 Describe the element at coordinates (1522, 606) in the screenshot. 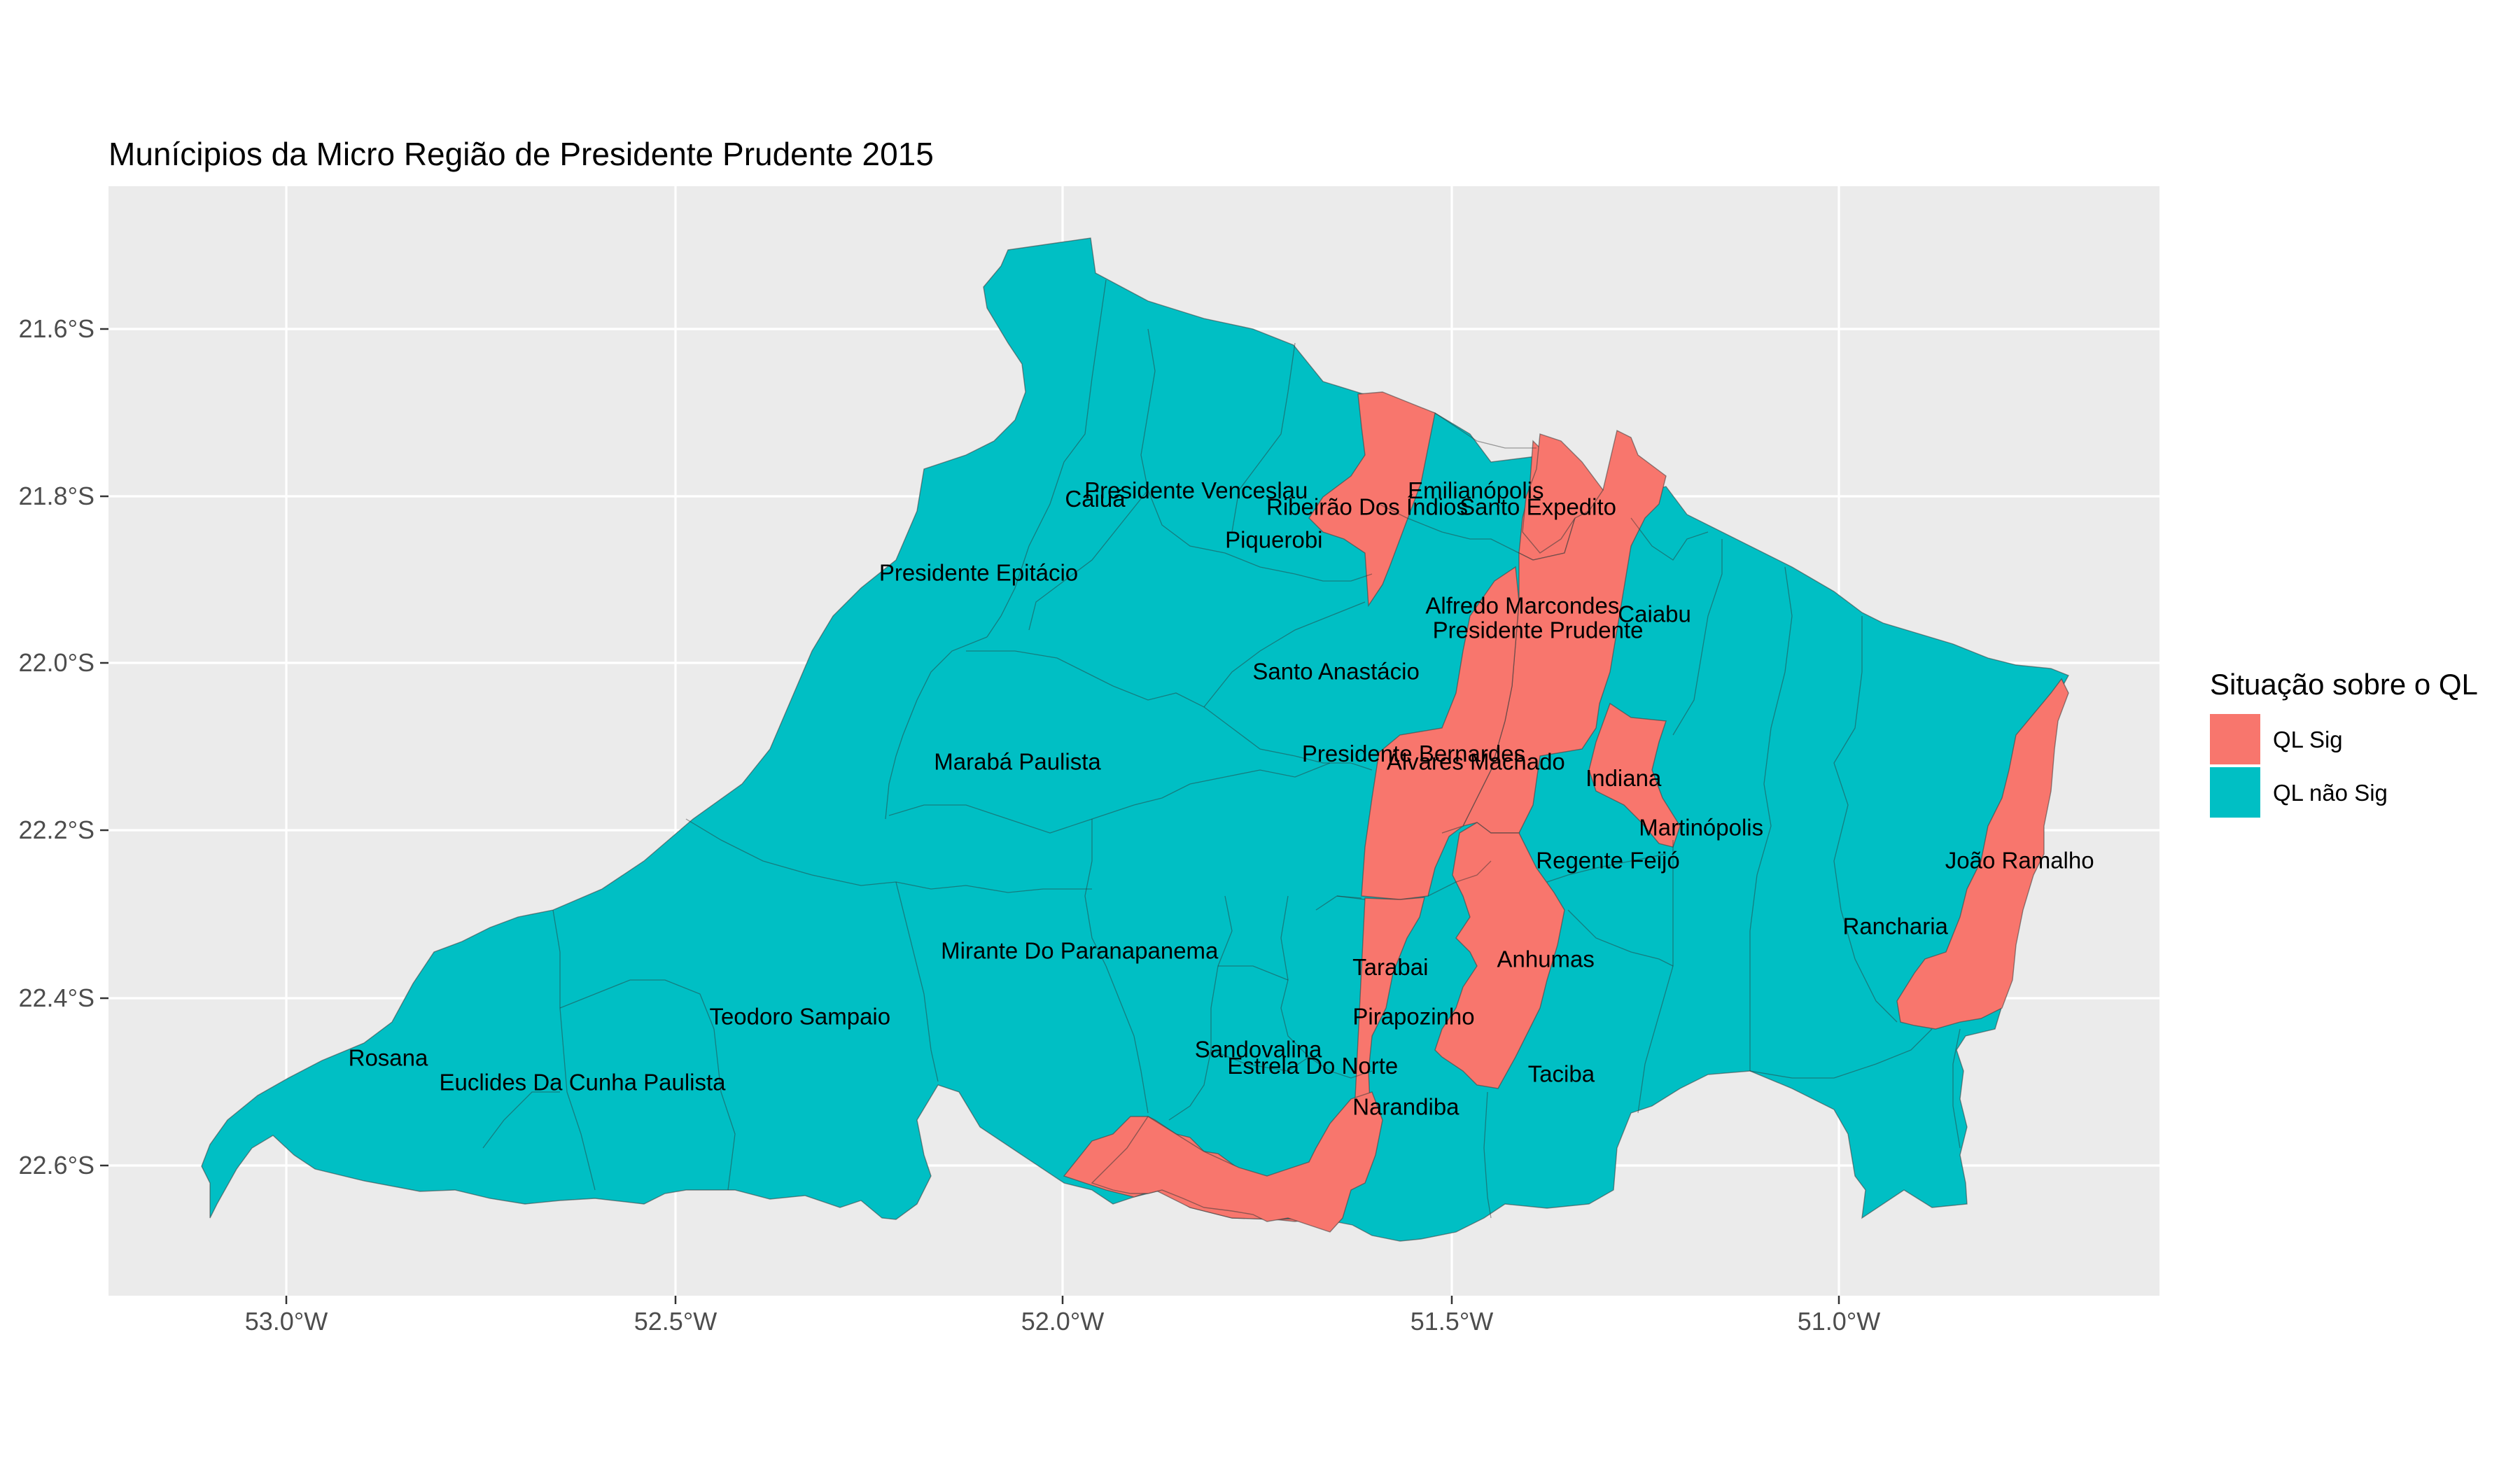

I see `municipality-label: Alfredo Marcondes` at that location.